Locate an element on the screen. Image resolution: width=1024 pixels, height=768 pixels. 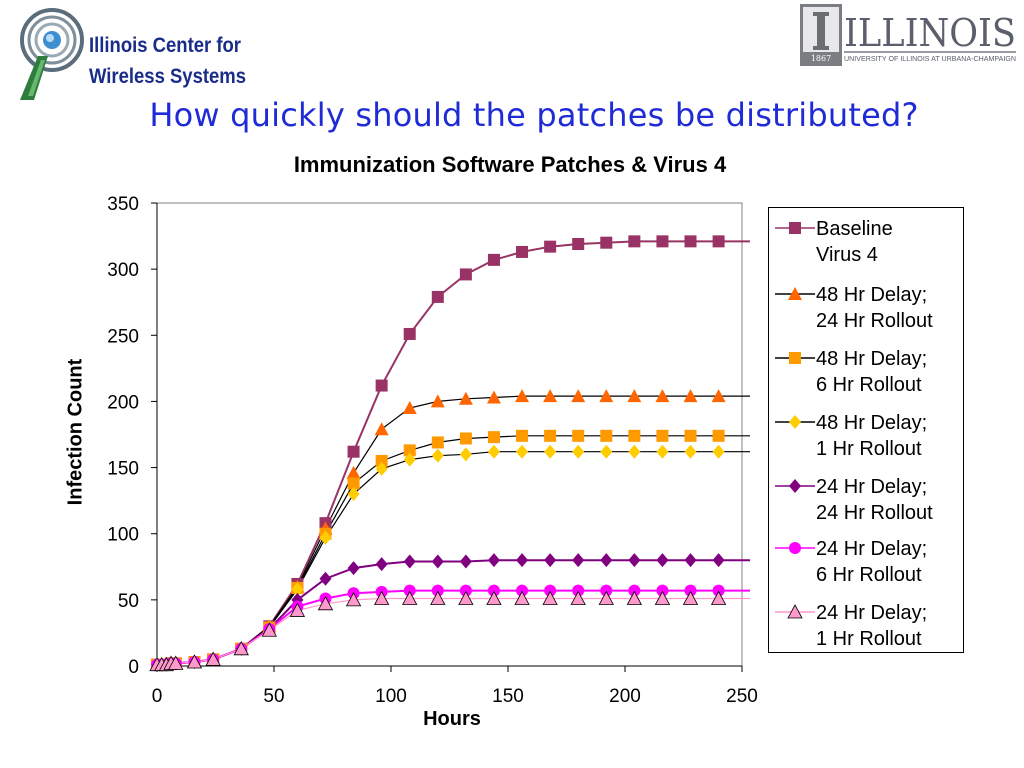
legend-item: 24 Hr Delay; 24 Hr Rollout is located at coordinates (867, 502).